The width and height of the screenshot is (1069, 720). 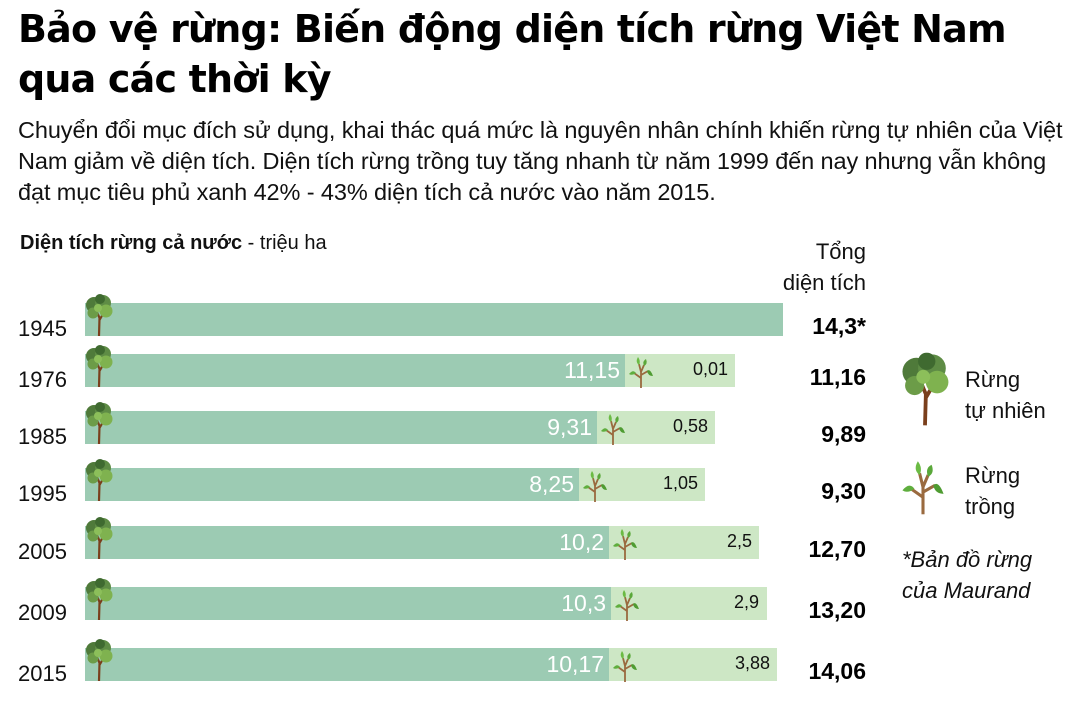 I want to click on total-value: 9,89, so click(x=843, y=434).